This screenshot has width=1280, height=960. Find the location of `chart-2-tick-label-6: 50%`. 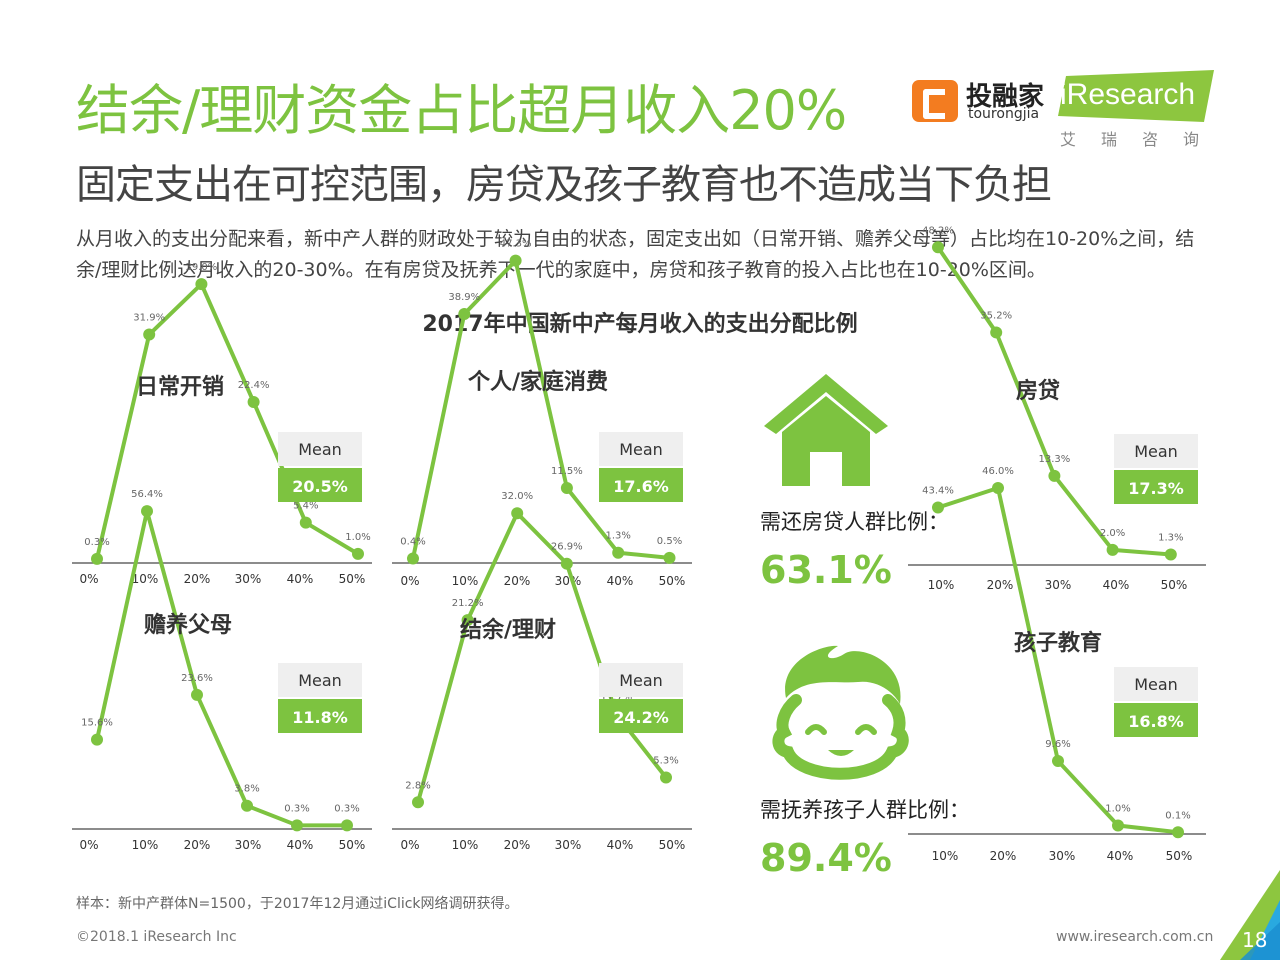

chart-2-tick-label-6: 50% is located at coordinates (672, 581).